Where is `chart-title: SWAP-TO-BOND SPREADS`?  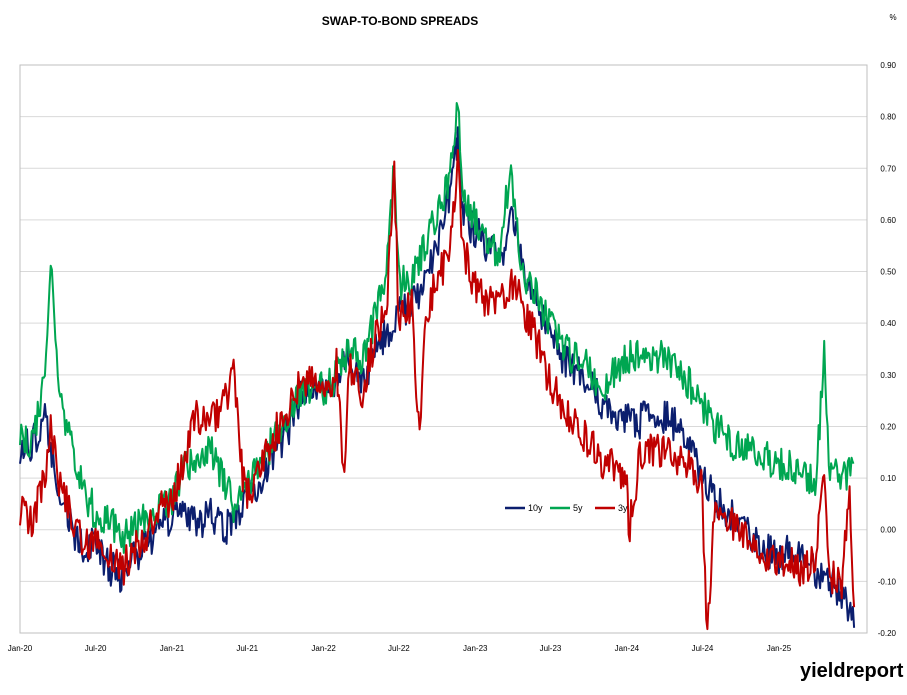
chart-title: SWAP-TO-BOND SPREADS is located at coordinates (400, 21).